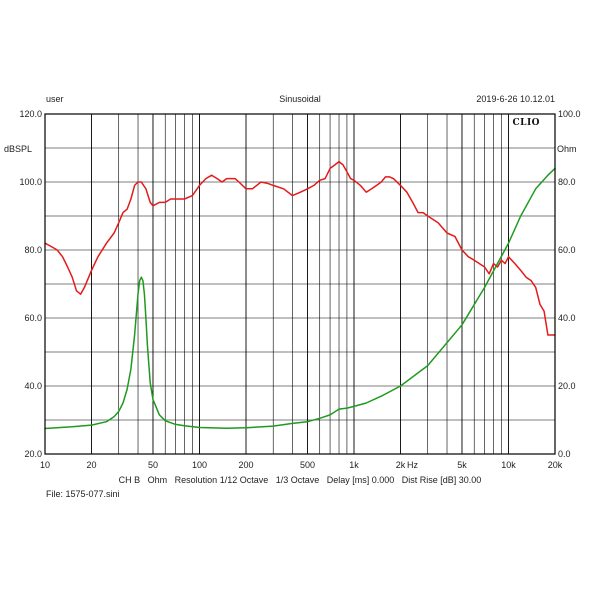 This screenshot has width=600, height=600. What do you see at coordinates (567, 318) in the screenshot?
I see `right-tick-label: 40.0` at bounding box center [567, 318].